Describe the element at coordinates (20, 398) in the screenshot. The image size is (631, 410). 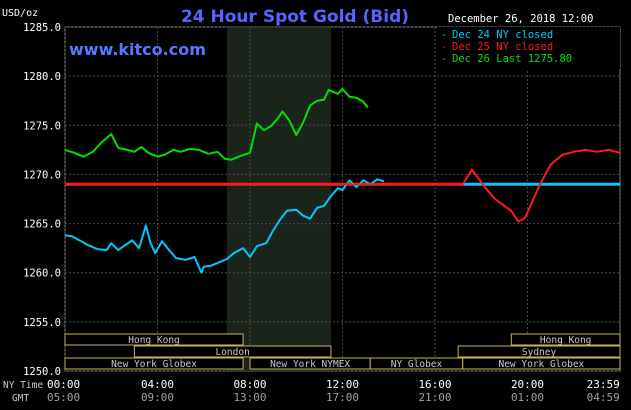
I see `gmt-label: GMT` at that location.